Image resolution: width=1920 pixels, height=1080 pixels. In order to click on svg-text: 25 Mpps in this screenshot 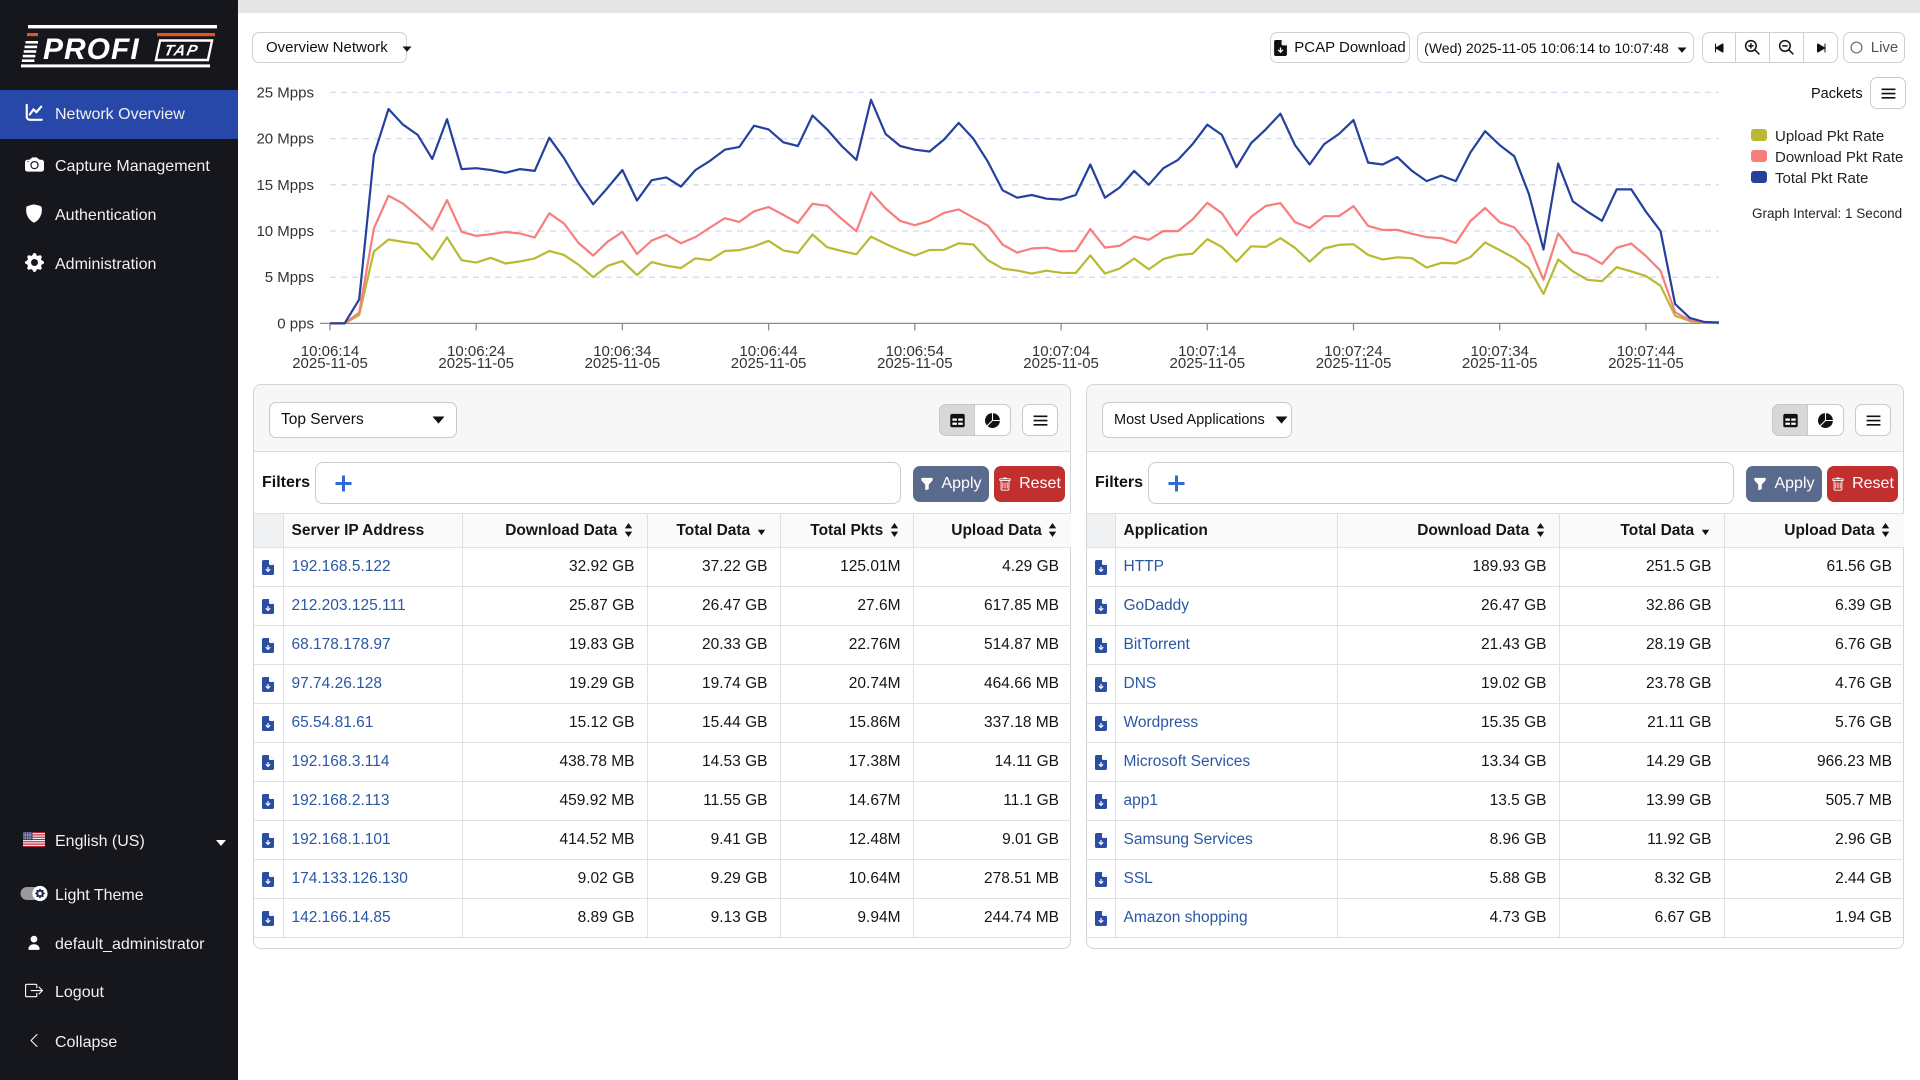, I will do `click(285, 92)`.